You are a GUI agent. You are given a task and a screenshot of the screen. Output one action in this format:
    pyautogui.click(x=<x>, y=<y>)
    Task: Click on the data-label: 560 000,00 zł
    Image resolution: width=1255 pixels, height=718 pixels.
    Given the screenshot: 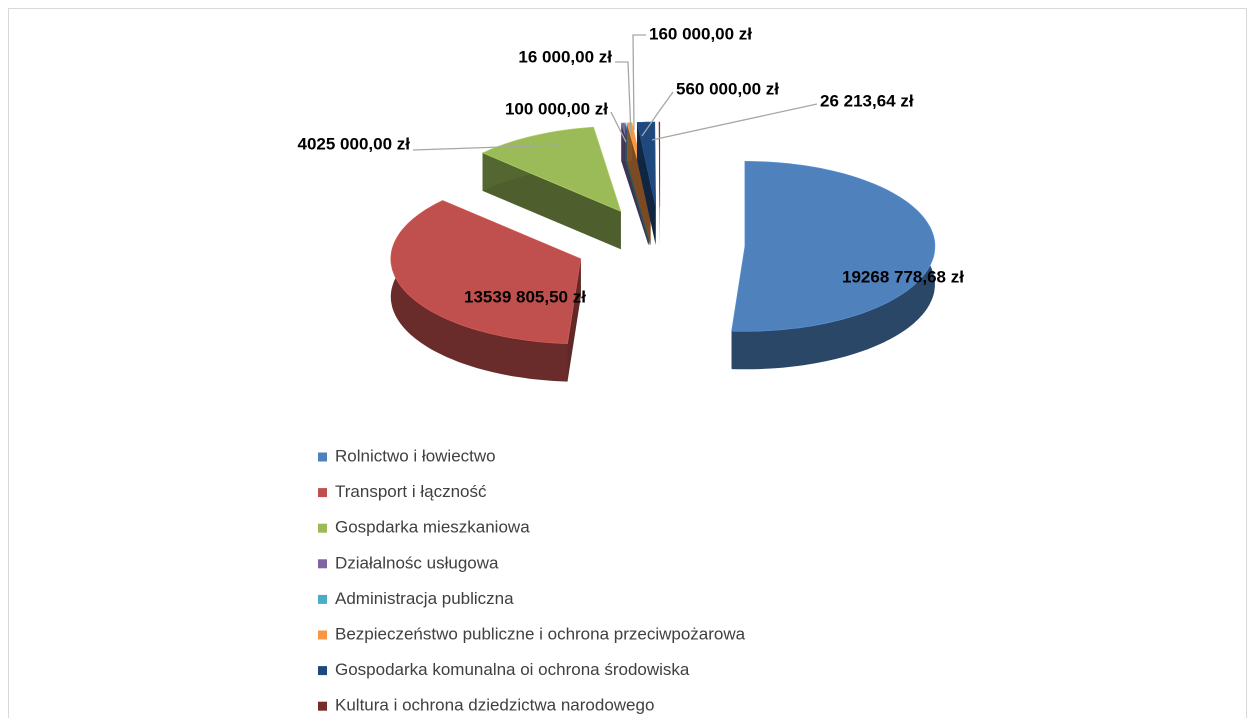 What is the action you would take?
    pyautogui.click(x=727, y=88)
    